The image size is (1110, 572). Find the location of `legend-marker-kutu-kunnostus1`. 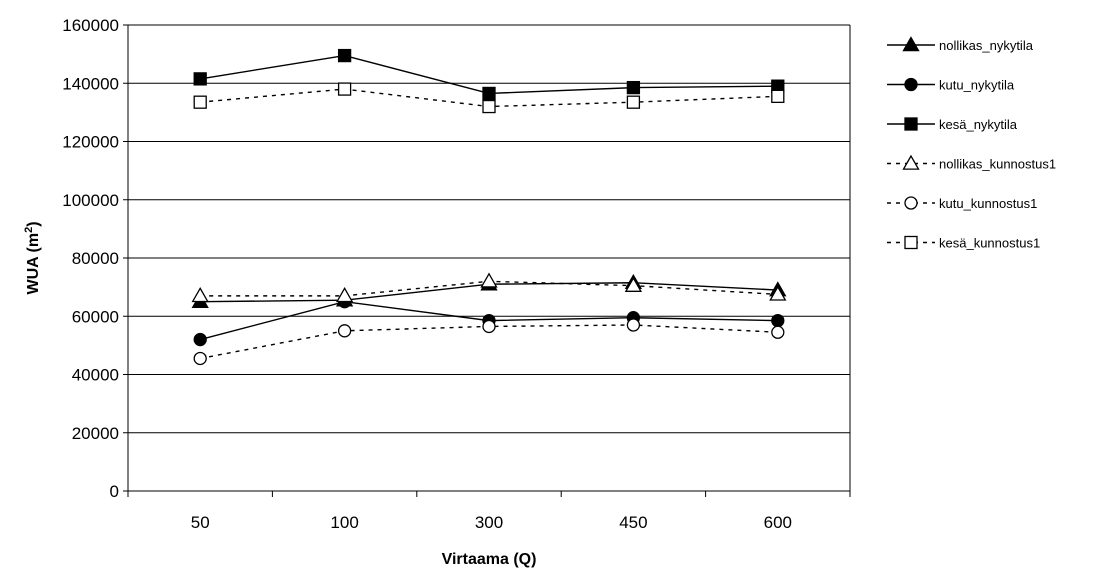

legend-marker-kutu-kunnostus1 is located at coordinates (911, 203).